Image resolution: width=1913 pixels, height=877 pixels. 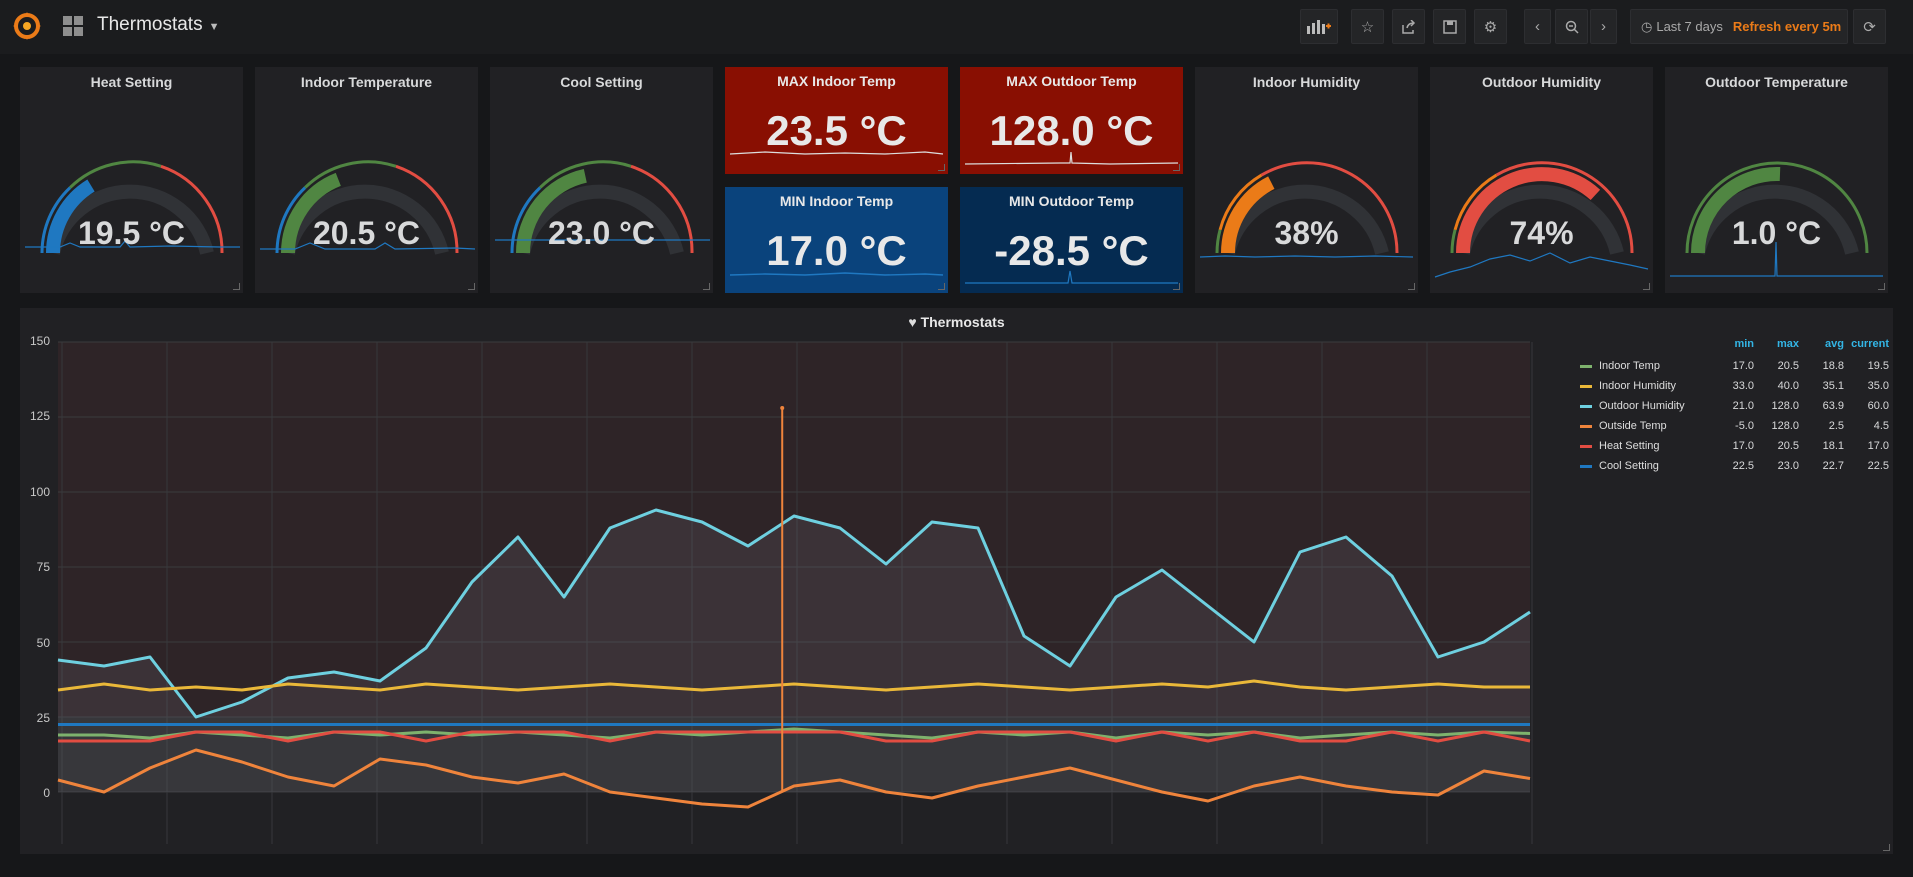 I want to click on panel-title: Outdoor Temperature, so click(x=1776, y=82).